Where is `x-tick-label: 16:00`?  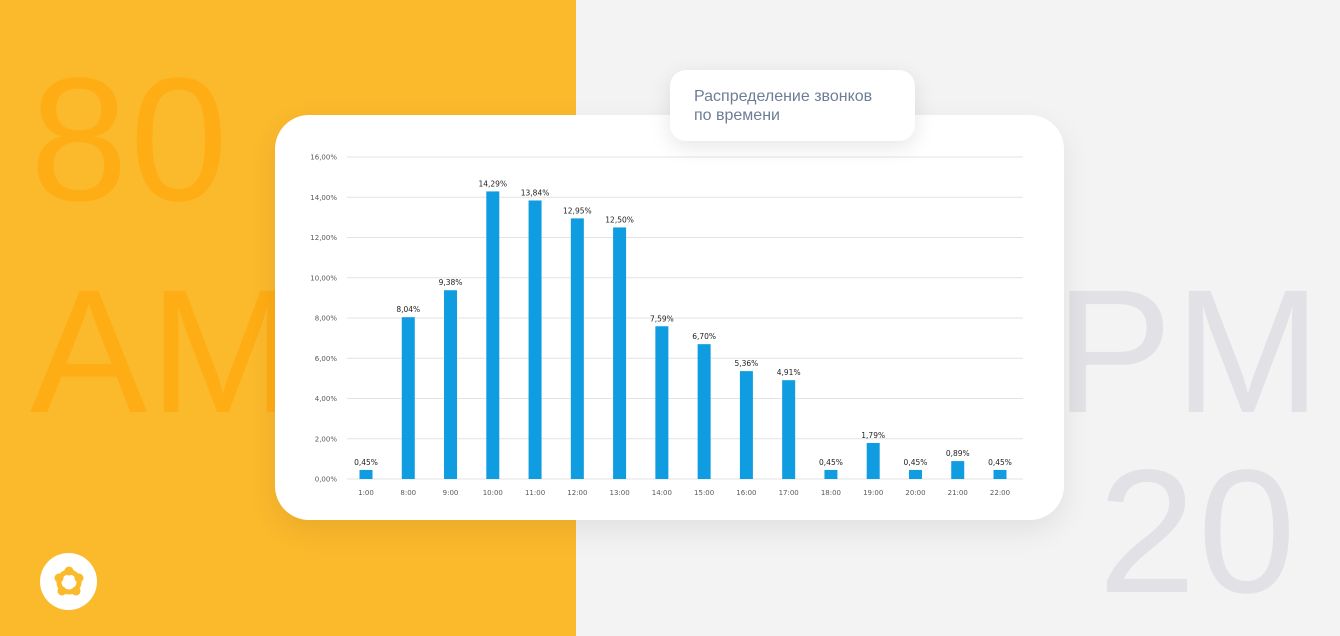 x-tick-label: 16:00 is located at coordinates (746, 493).